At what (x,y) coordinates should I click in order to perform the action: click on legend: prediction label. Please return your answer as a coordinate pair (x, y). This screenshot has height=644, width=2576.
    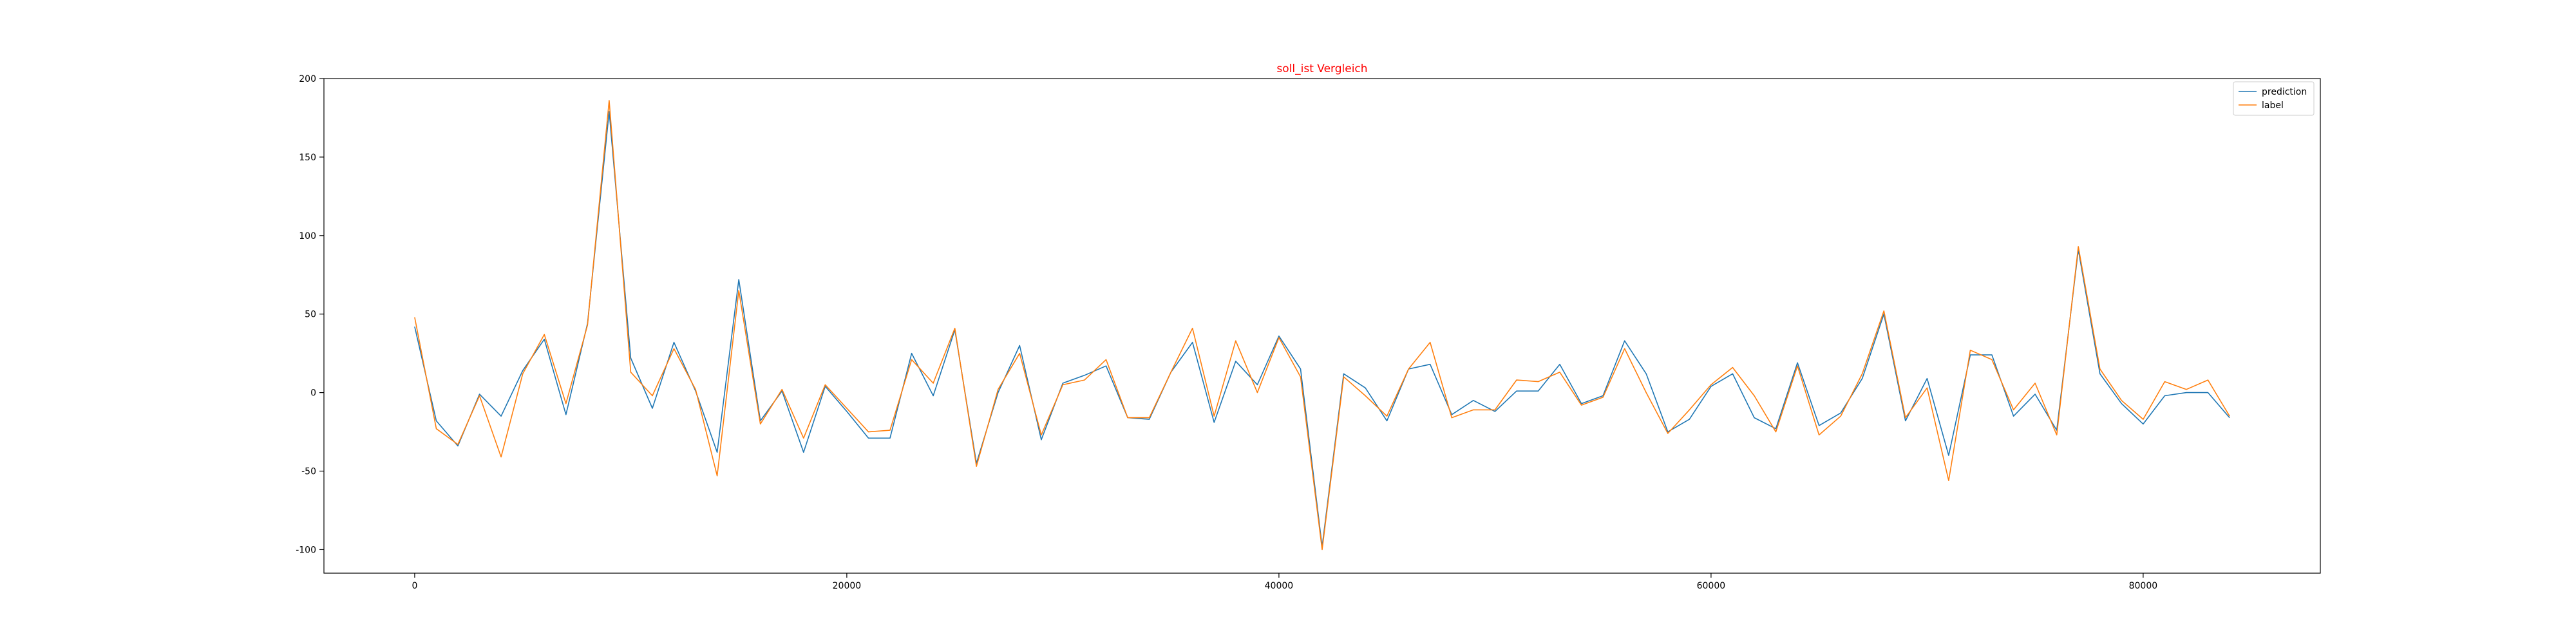
    Looking at the image, I should click on (2274, 99).